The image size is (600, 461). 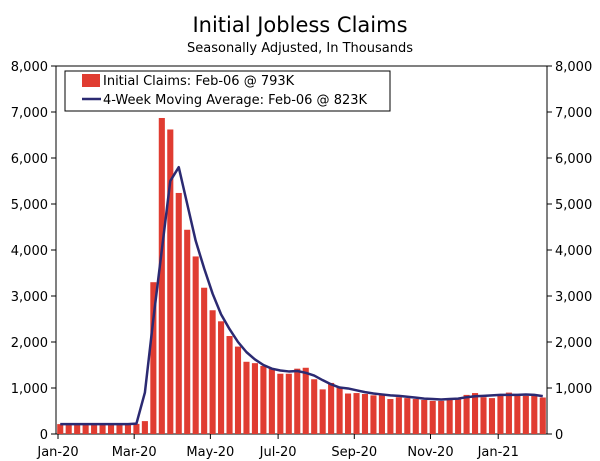 I want to click on legend-moving-average: 4-Week Moving Average: Feb-06 @ 823K, so click(x=235, y=100).